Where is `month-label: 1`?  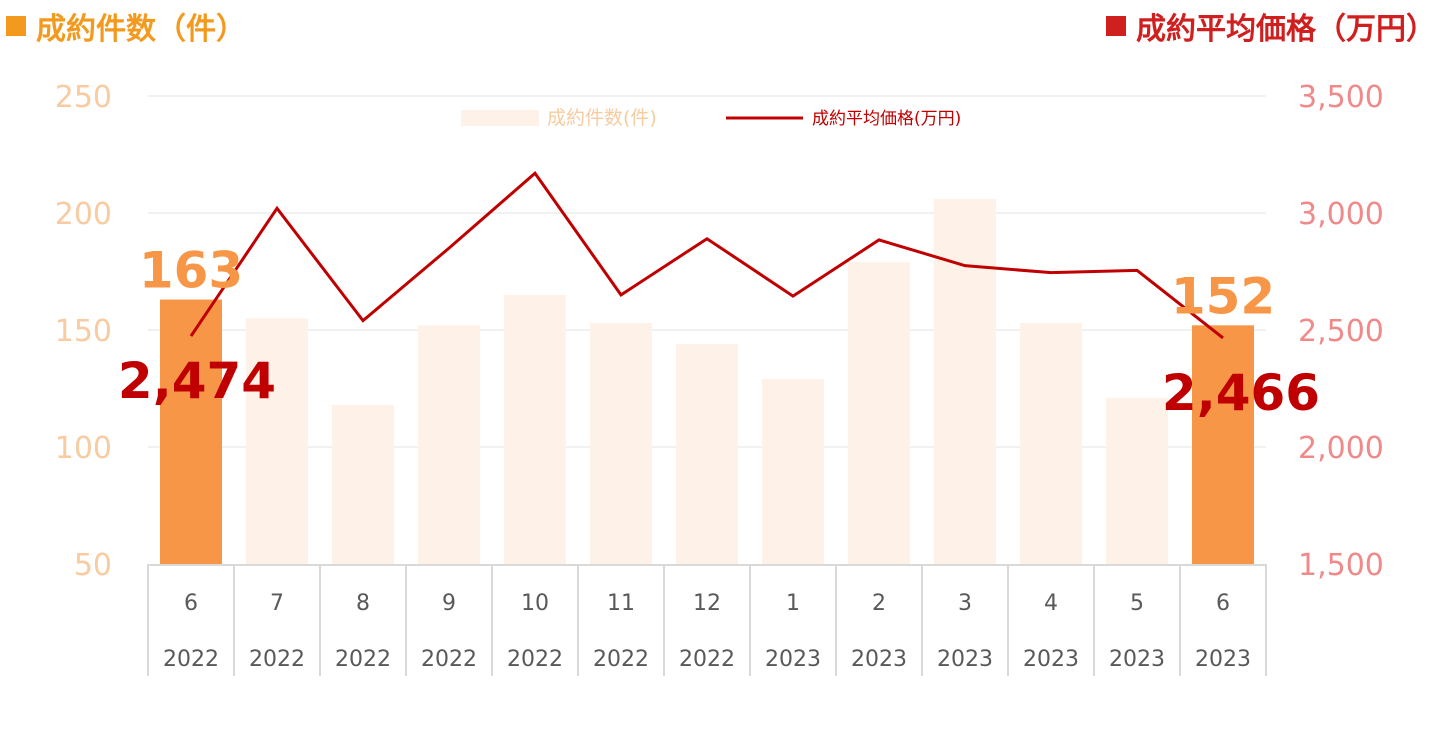
month-label: 1 is located at coordinates (793, 603).